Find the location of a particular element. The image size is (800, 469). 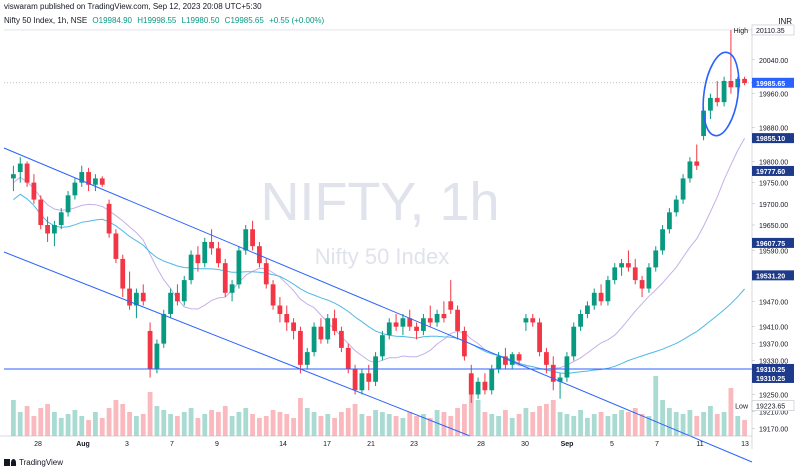

time-axis: 28 Aug 3 7 9 14 17 21 23 28 30 Sep 5 7 11 13 is located at coordinates (376, 441).